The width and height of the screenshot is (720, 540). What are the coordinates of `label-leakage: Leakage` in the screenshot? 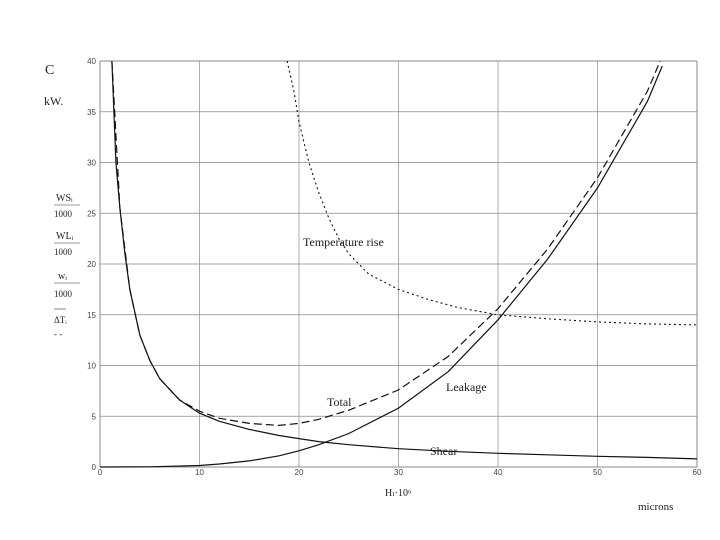 It's located at (466, 387).